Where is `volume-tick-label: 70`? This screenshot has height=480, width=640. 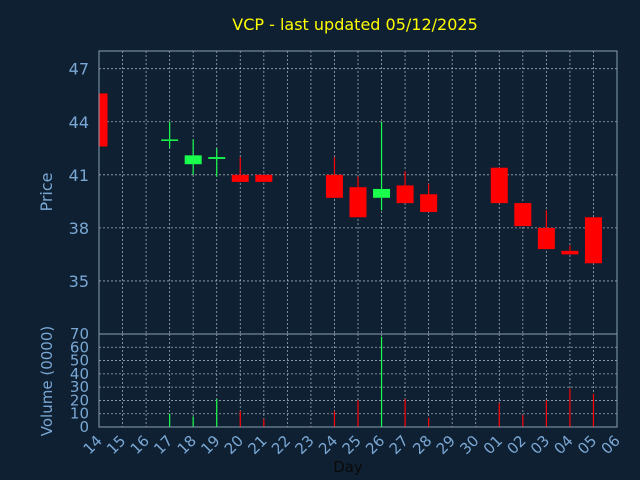 volume-tick-label: 70 is located at coordinates (79, 334).